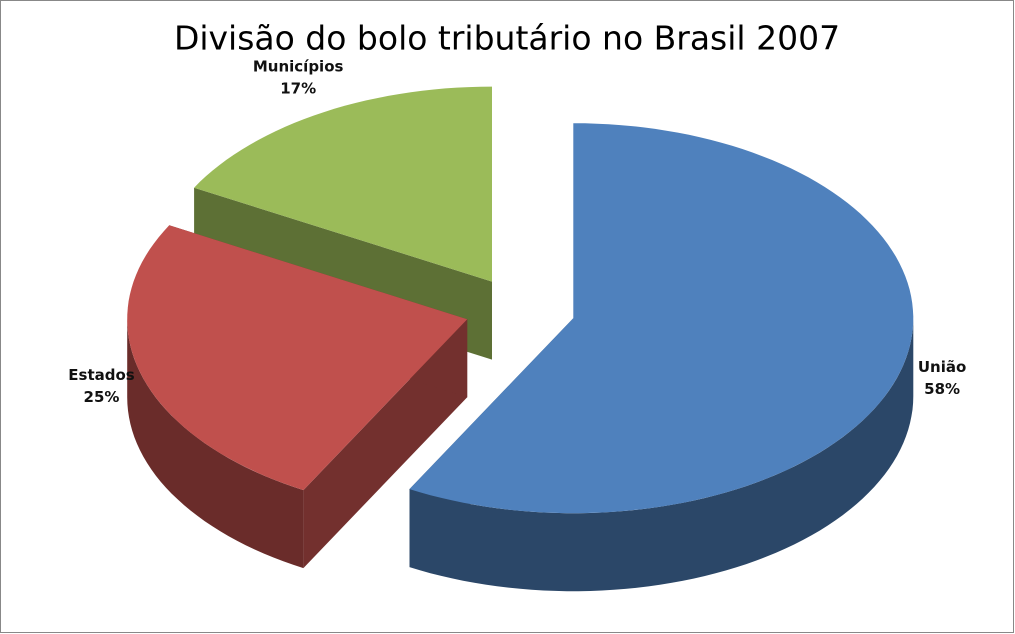 This screenshot has width=1015, height=634. I want to click on slice-wall, so click(215, 444).